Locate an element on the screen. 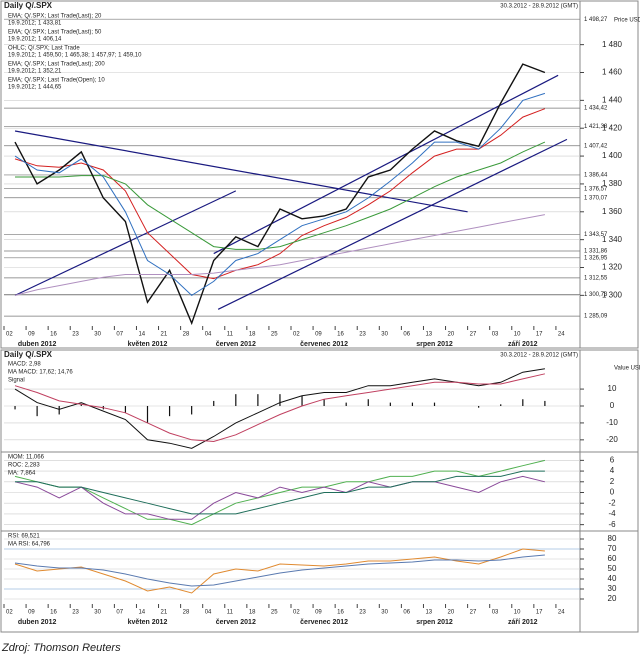 The height and width of the screenshot is (658, 640). legend-entry: ROC: 2,283 is located at coordinates (24, 466).